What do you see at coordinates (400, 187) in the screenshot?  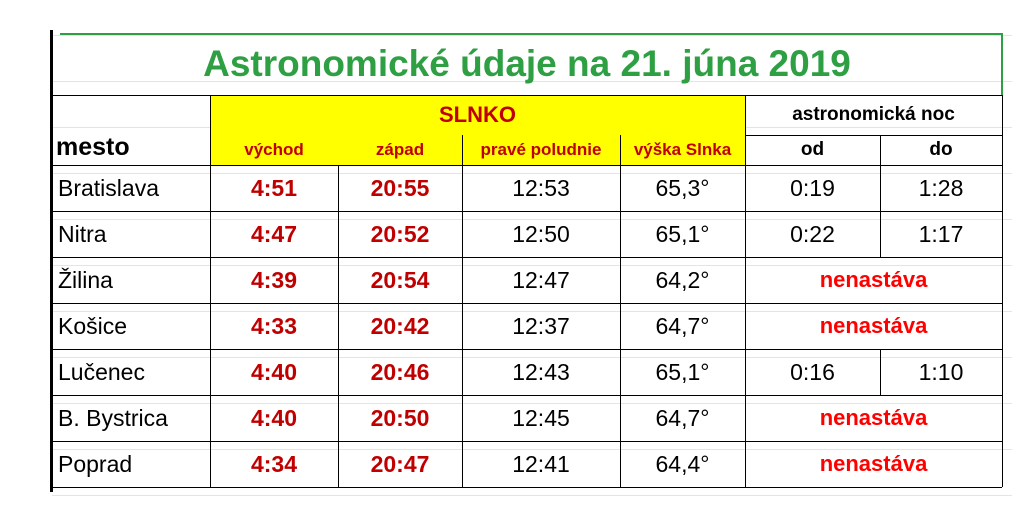 I see `cell: 20:55` at bounding box center [400, 187].